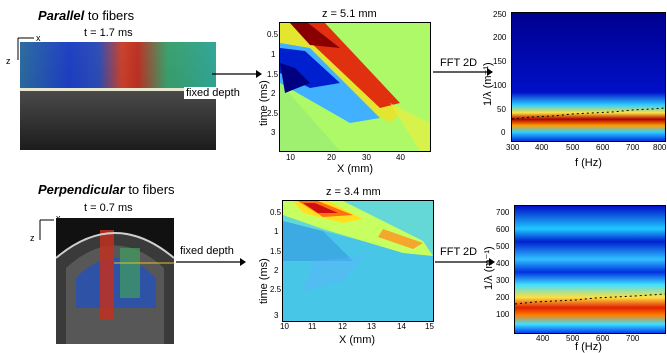 This screenshot has height=353, width=667. I want to click on mid-xtick: 13, so click(371, 326).